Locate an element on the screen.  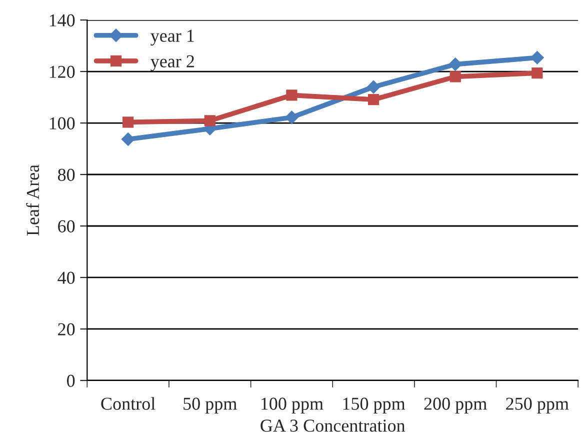
x-tick-label: 150 ppm is located at coordinates (374, 406).